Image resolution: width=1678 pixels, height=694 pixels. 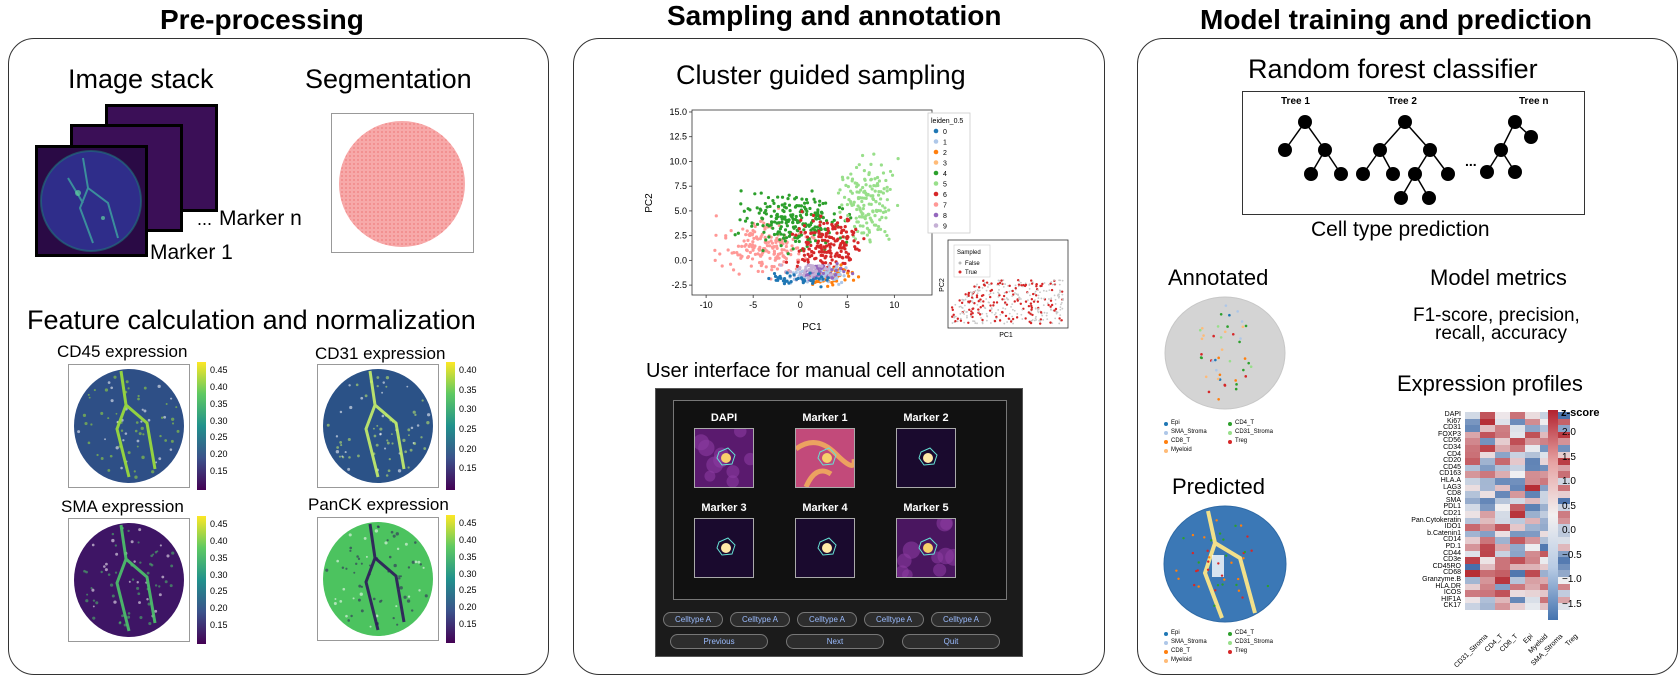 I want to click on ui-tile-label: DAPI, so click(x=724, y=418).